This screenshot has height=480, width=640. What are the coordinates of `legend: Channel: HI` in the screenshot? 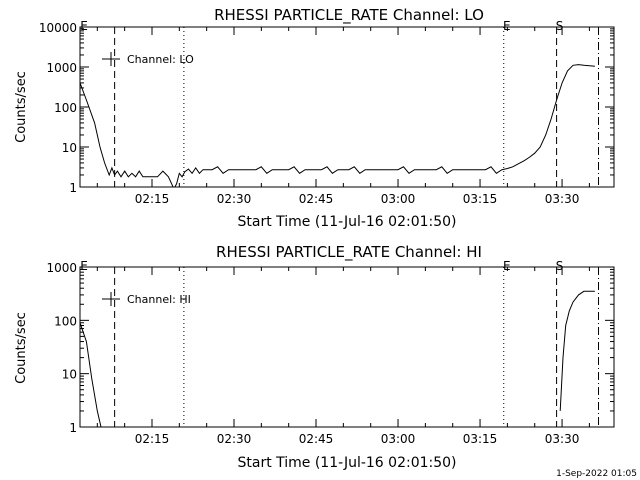 It's located at (146, 299).